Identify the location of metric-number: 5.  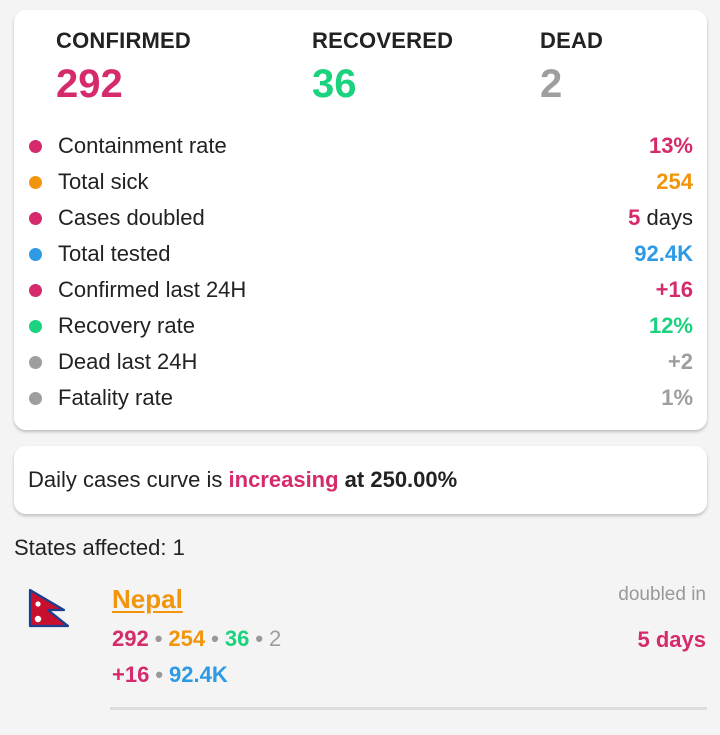
(634, 217).